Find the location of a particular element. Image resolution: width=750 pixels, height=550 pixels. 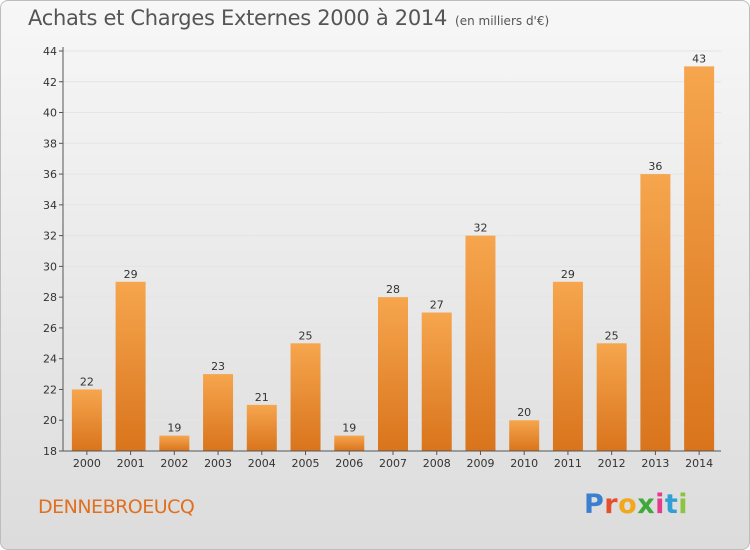

bar-2002 is located at coordinates (174, 443).